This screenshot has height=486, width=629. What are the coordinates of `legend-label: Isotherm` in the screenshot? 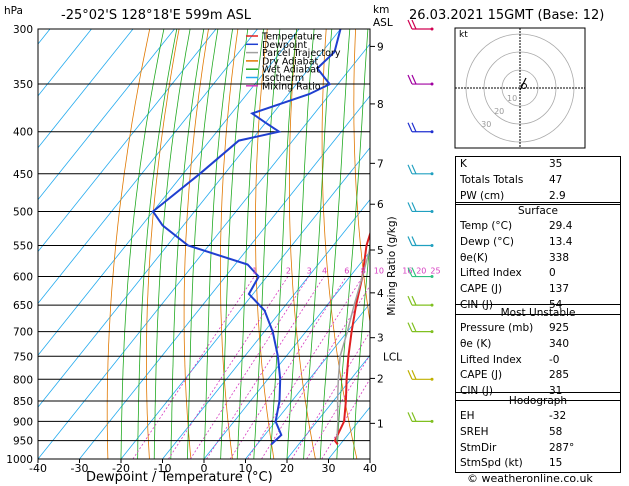 It's located at (283, 78).